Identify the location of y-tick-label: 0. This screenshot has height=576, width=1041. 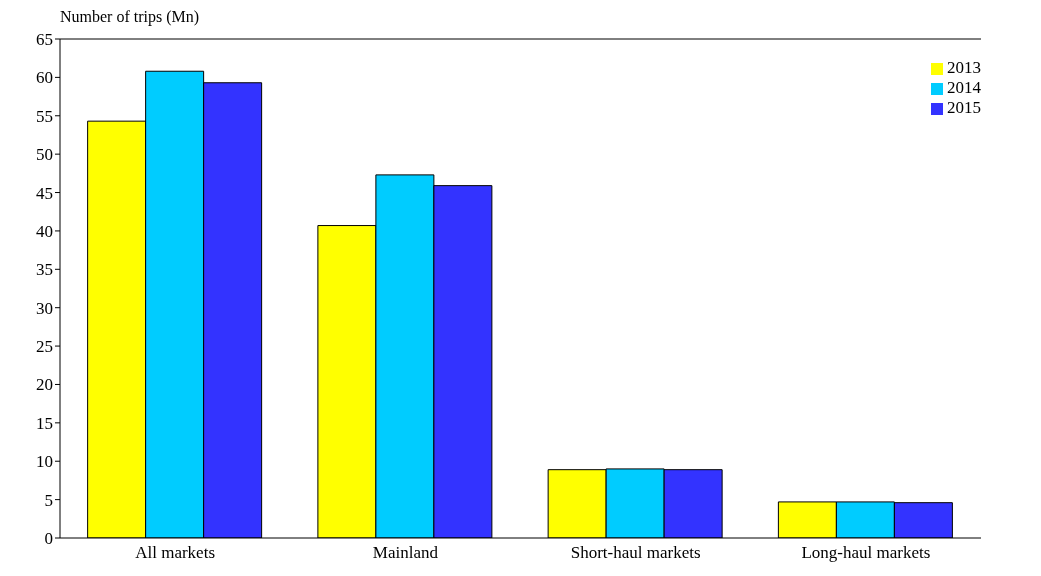
(48, 539).